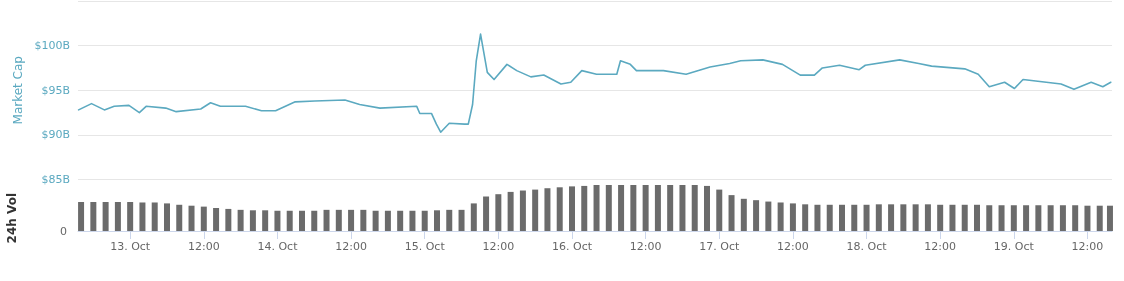 The image size is (1124, 281). I want to click on x-tick-label: 14. Oct, so click(278, 246).